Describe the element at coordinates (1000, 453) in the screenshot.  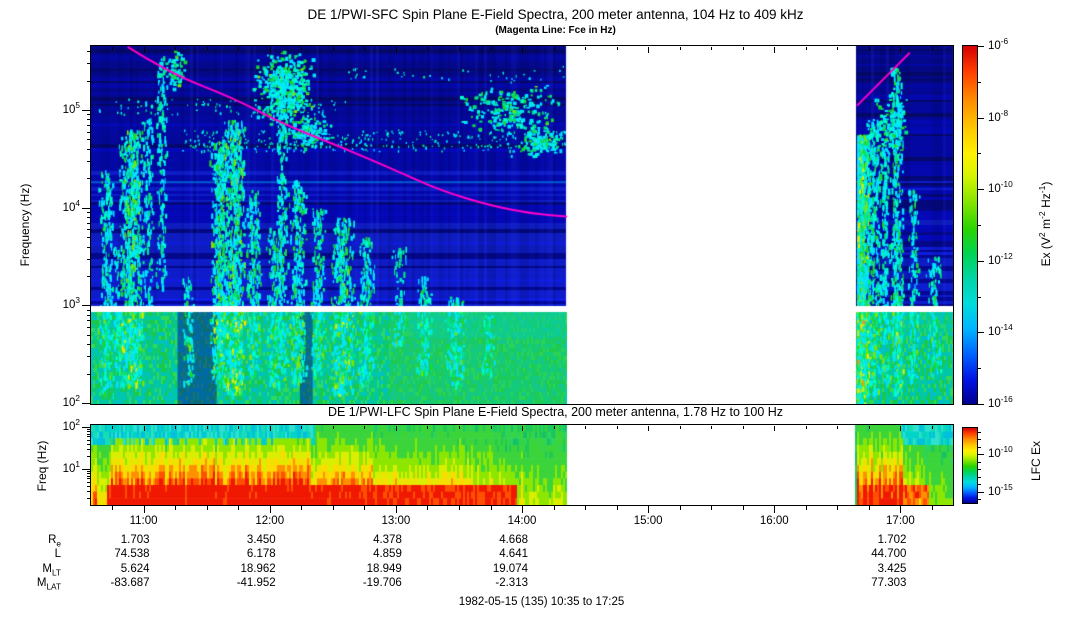
I see `lfc-cb-tick-label: 10-10` at that location.